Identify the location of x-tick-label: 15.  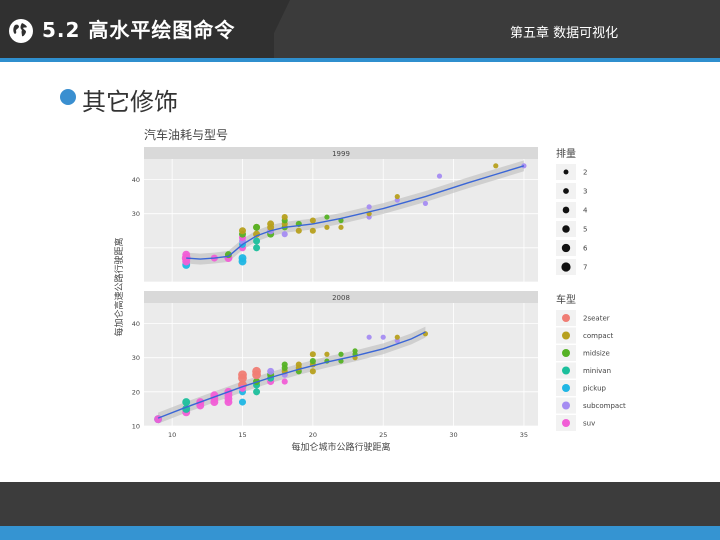
(242, 435).